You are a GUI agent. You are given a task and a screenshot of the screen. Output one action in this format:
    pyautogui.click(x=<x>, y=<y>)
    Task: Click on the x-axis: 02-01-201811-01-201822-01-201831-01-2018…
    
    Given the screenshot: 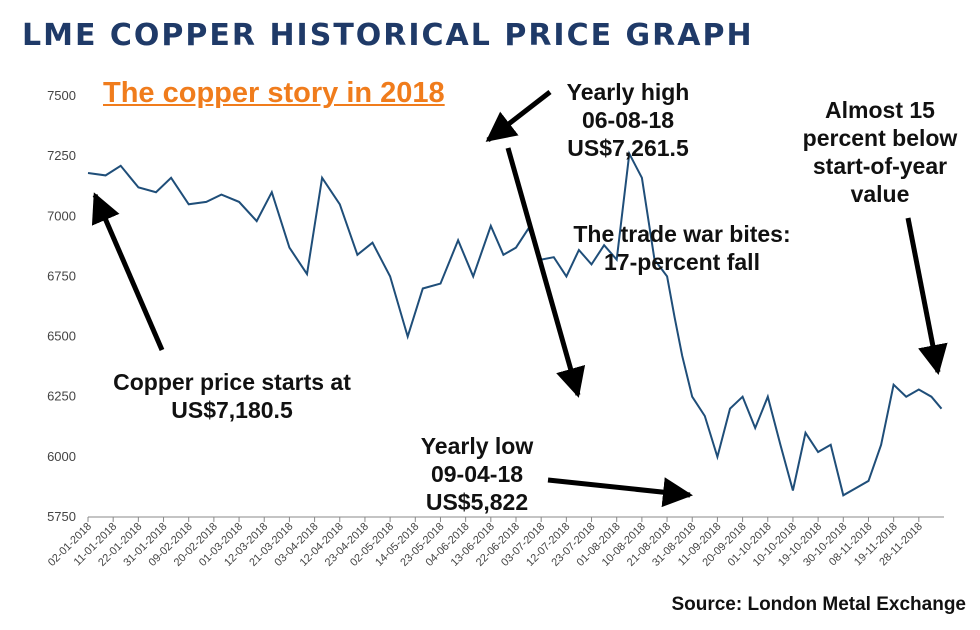 What is the action you would take?
    pyautogui.click(x=485, y=543)
    